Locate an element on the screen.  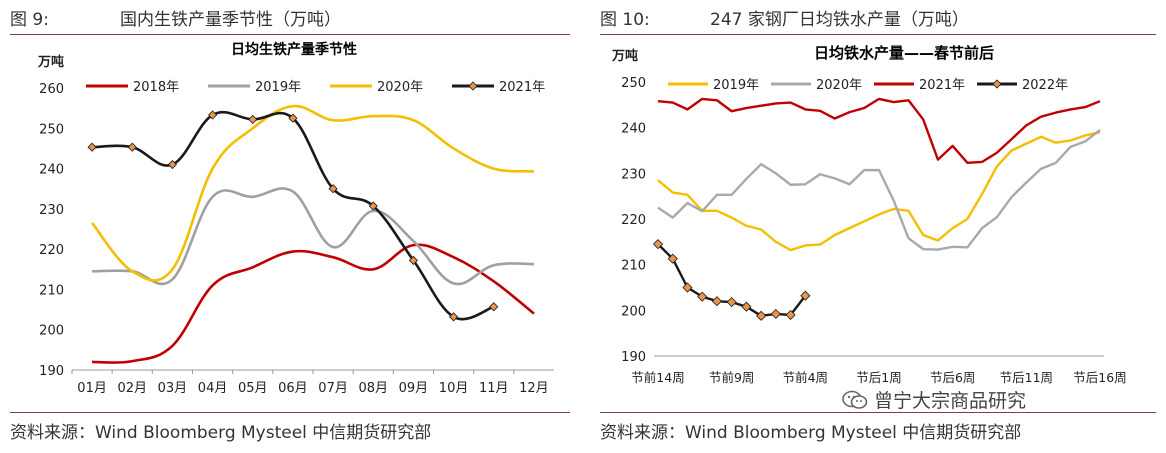
x-tick-label: 10月 is located at coordinates (454, 388).